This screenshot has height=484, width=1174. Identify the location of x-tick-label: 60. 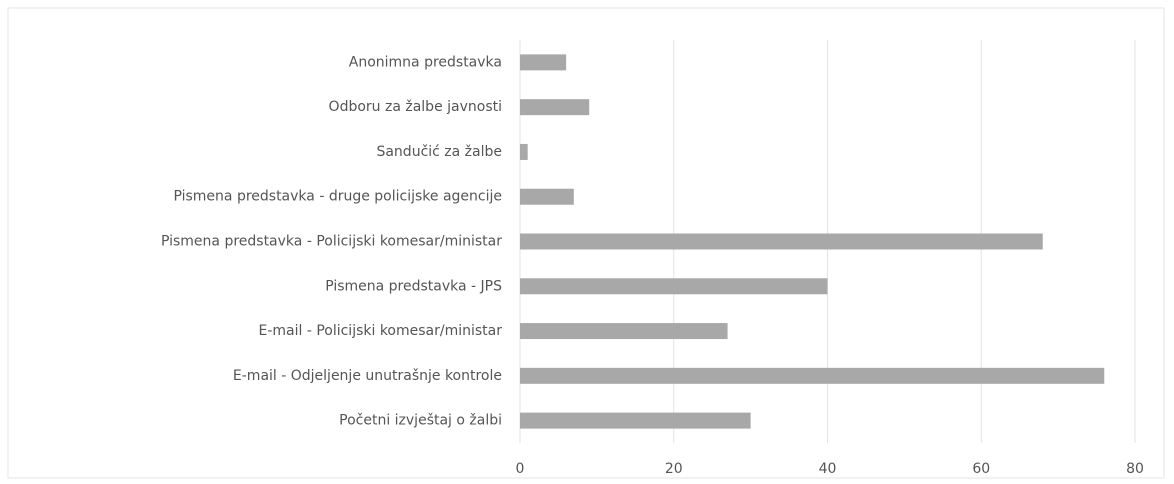
(981, 469).